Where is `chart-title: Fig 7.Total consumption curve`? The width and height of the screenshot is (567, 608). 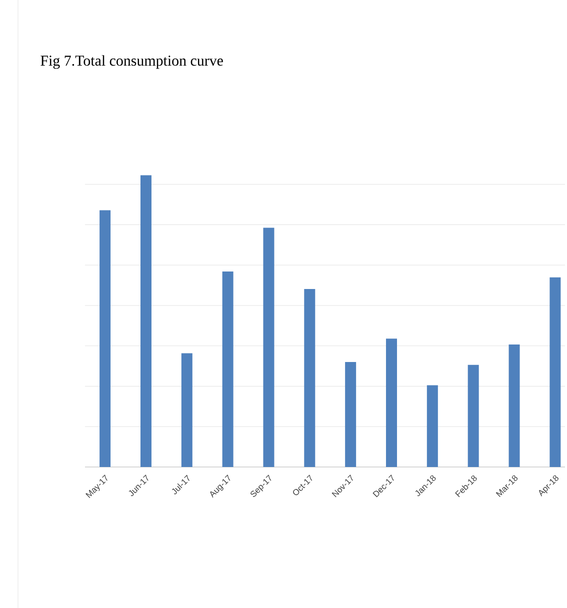
chart-title: Fig 7.Total consumption curve is located at coordinates (131, 62).